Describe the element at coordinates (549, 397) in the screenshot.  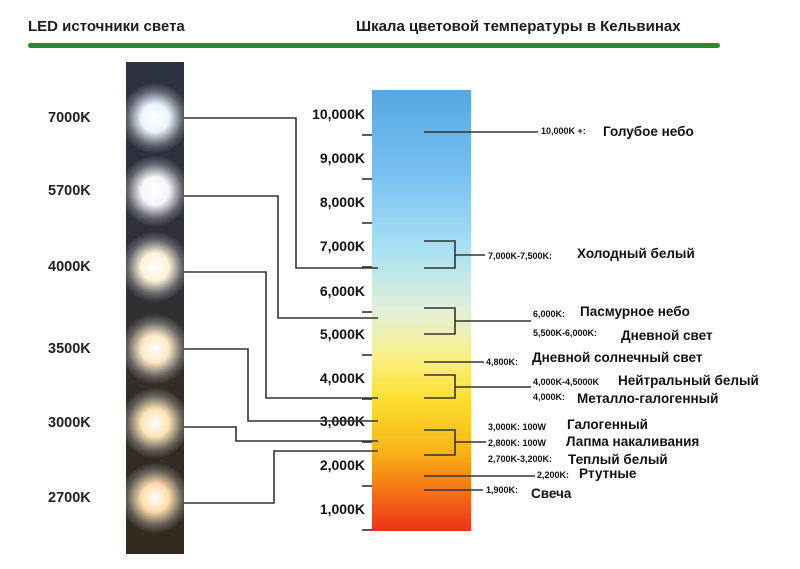
I see `annotation-range-6: 4,000K:` at that location.